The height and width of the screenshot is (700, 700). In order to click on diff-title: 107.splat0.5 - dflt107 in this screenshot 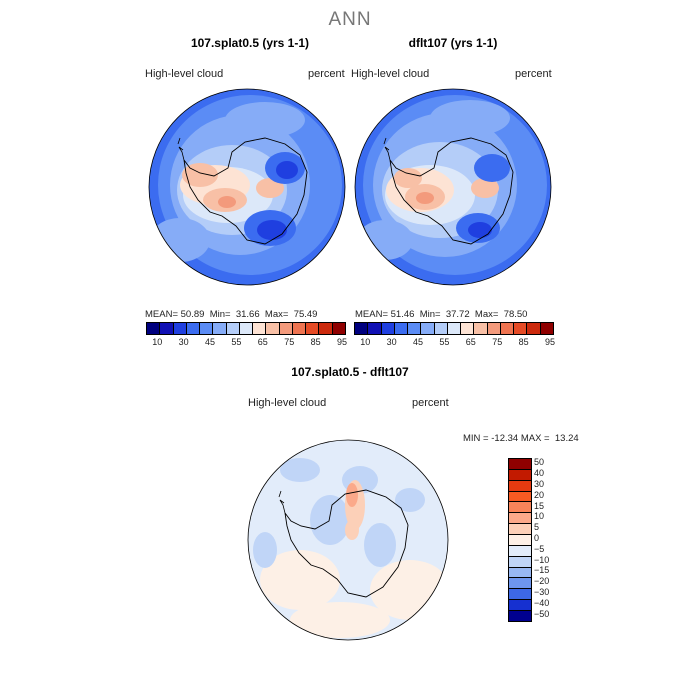, I will do `click(350, 372)`.